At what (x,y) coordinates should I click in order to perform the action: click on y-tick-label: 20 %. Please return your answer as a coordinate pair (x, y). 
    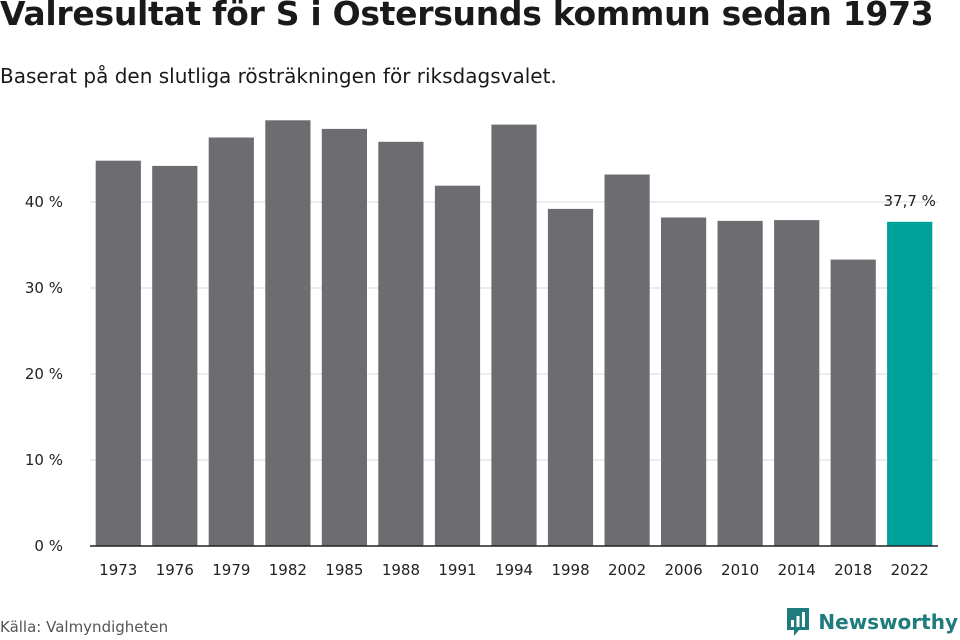
    Looking at the image, I should click on (44, 374).